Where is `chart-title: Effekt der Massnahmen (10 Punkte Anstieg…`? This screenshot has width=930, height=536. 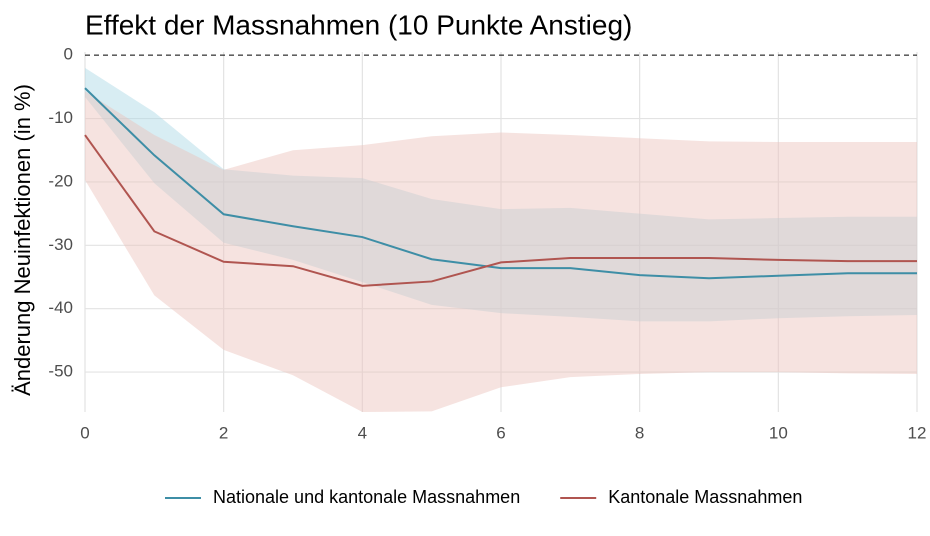 chart-title: Effekt der Massnahmen (10 Punkte Anstieg… is located at coordinates (358, 24).